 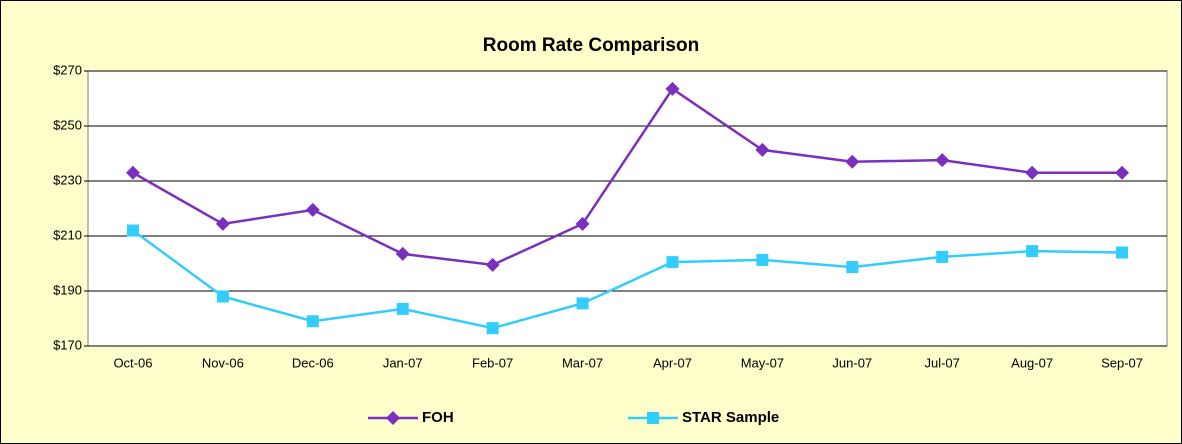 I want to click on legend-label: FOH, so click(x=438, y=417).